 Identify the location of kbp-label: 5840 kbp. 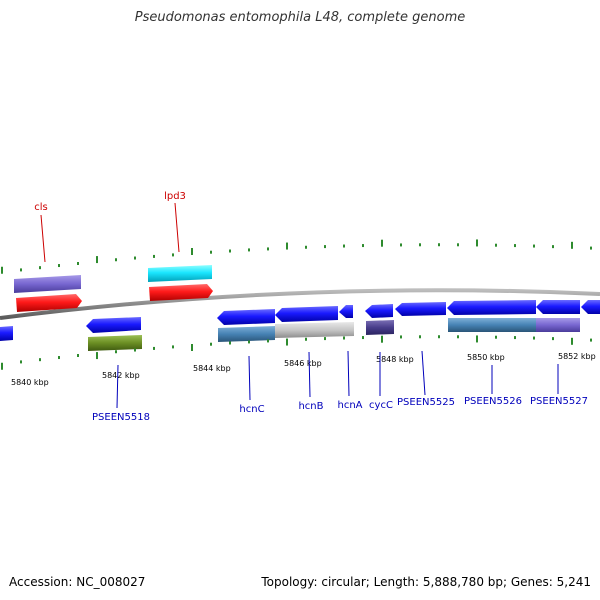
(30, 382).